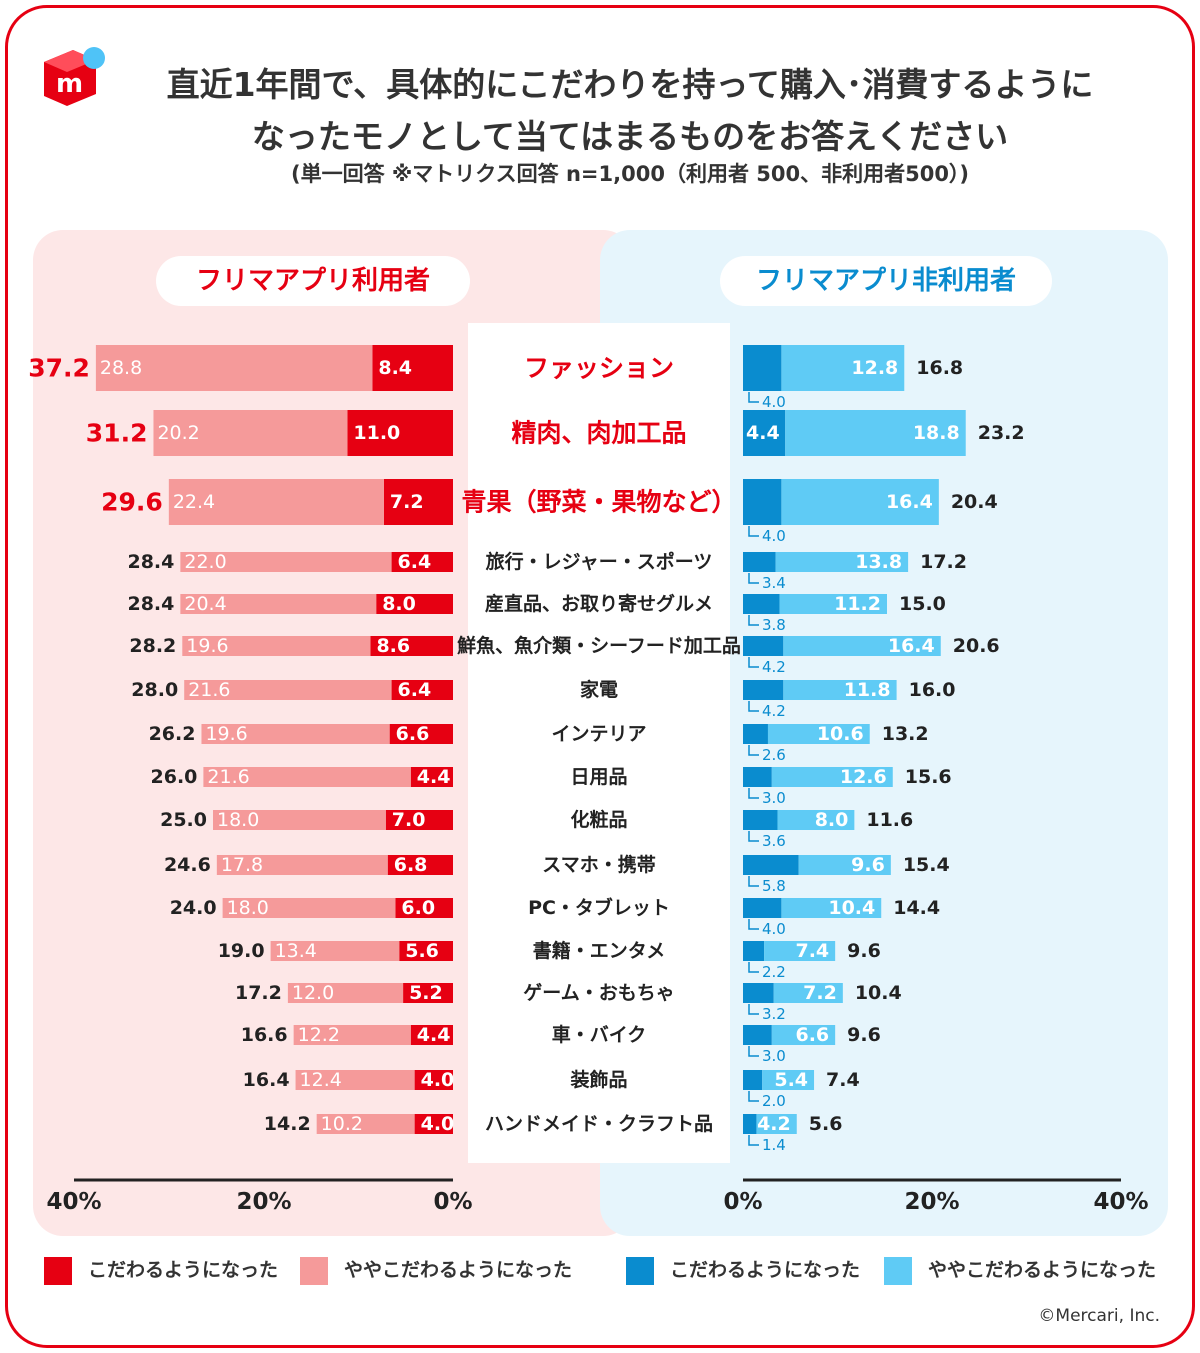  What do you see at coordinates (226, 734) in the screenshot?
I see `user-slight-label: 19.6` at bounding box center [226, 734].